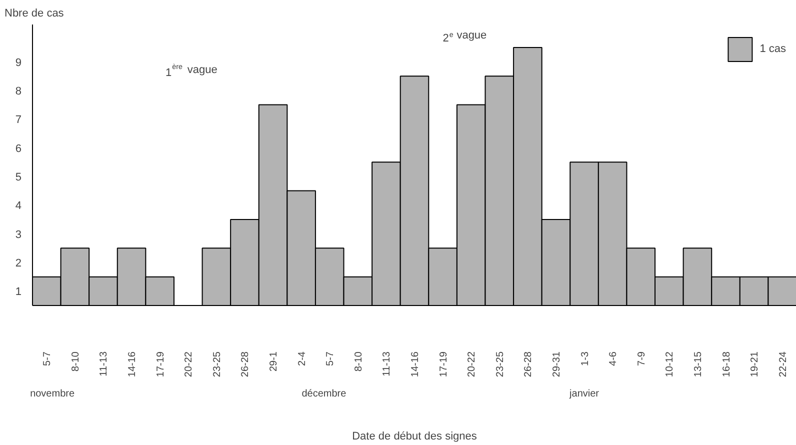 The image size is (796, 445). I want to click on legend-label: 1 cas, so click(773, 49).